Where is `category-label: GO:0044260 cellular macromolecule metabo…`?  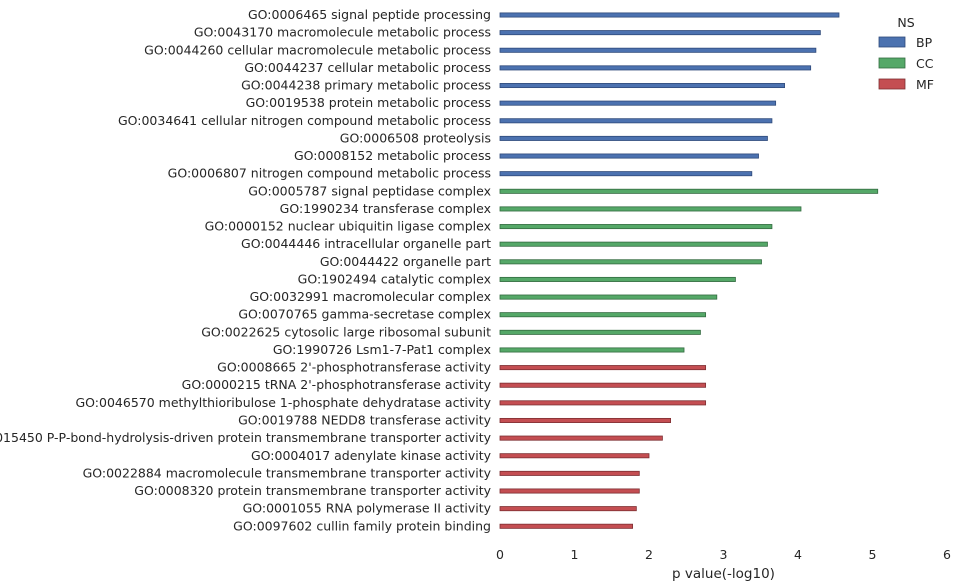
category-label: GO:0044260 cellular macromolecule metabo… is located at coordinates (317, 49).